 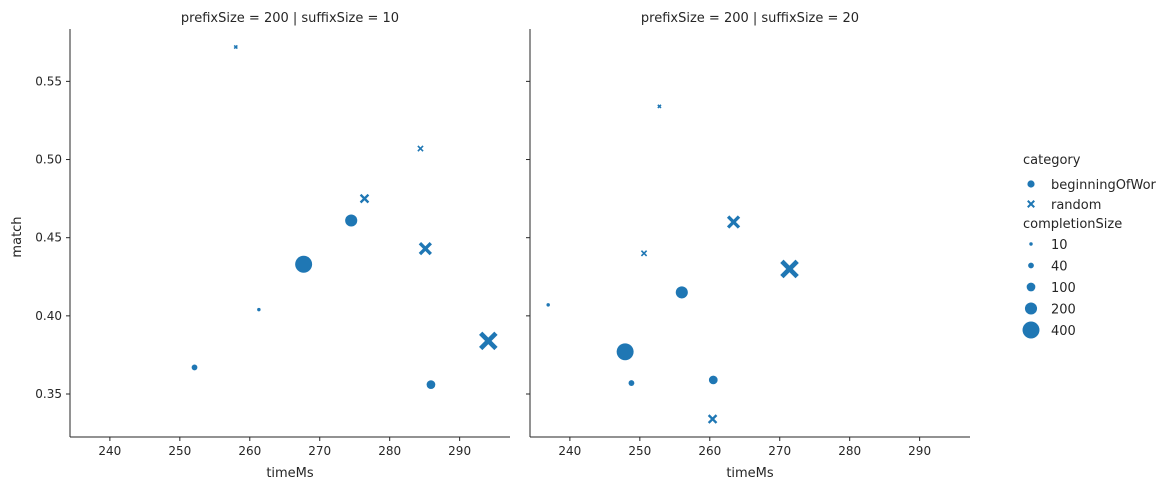 I want to click on legend-label: 200, so click(x=1063, y=310).